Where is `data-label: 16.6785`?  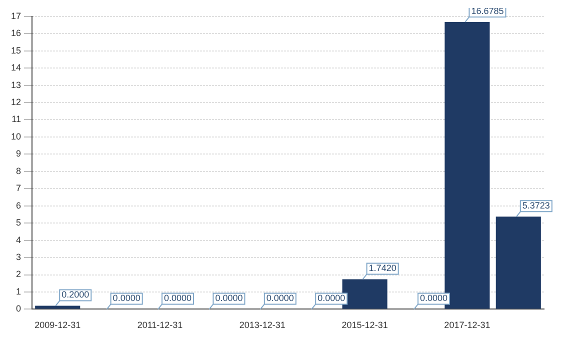 data-label: 16.6785 is located at coordinates (487, 11).